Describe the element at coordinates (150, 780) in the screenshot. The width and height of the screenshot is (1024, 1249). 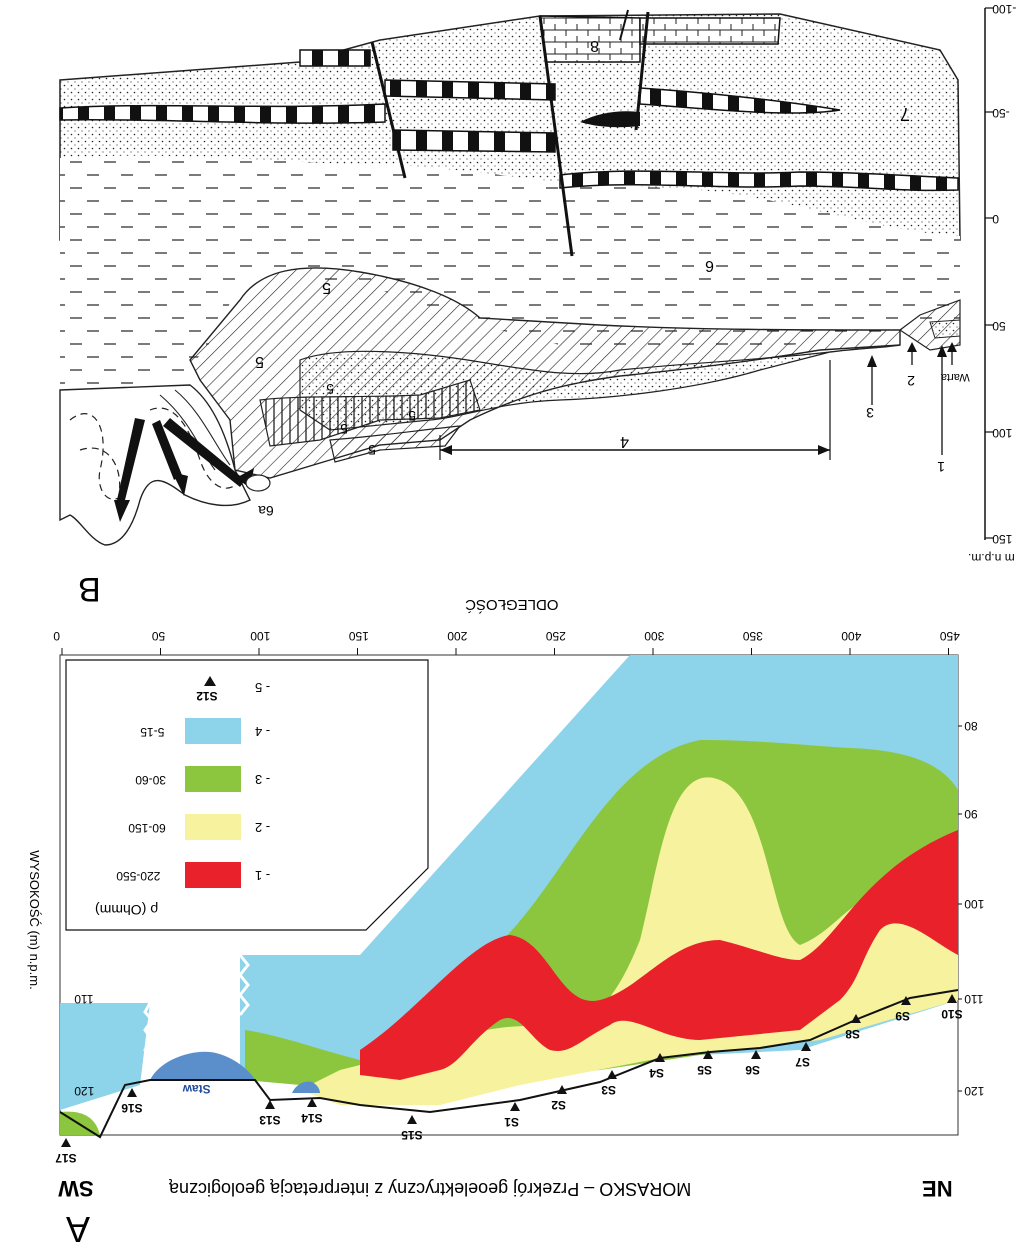
I see `legend-range-3: 30-60` at that location.